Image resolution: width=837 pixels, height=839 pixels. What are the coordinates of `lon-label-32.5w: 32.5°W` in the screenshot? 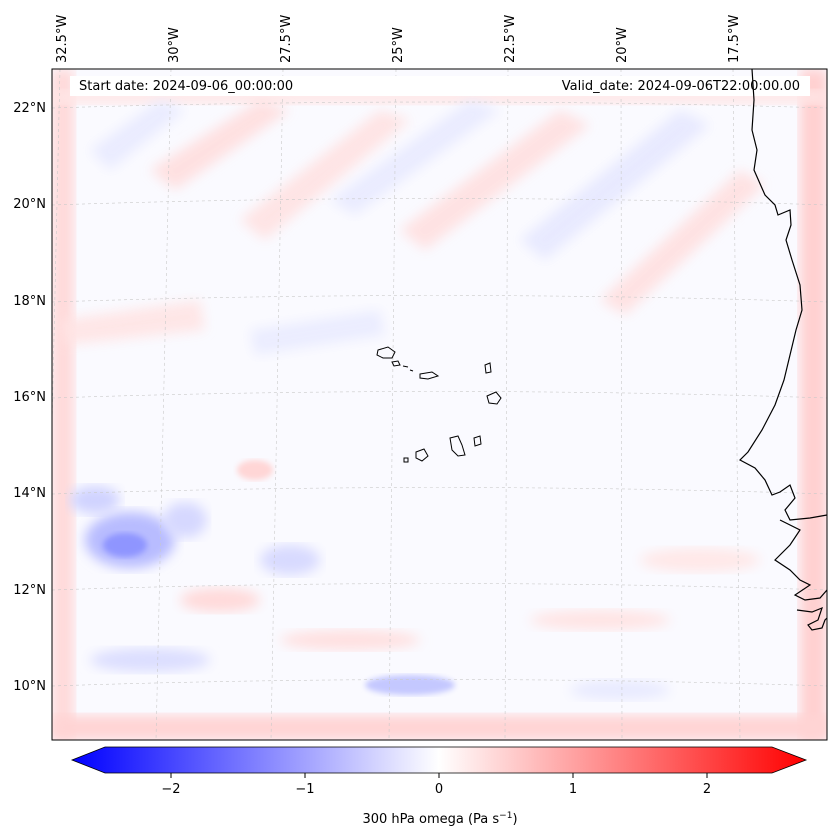 It's located at (62, 39).